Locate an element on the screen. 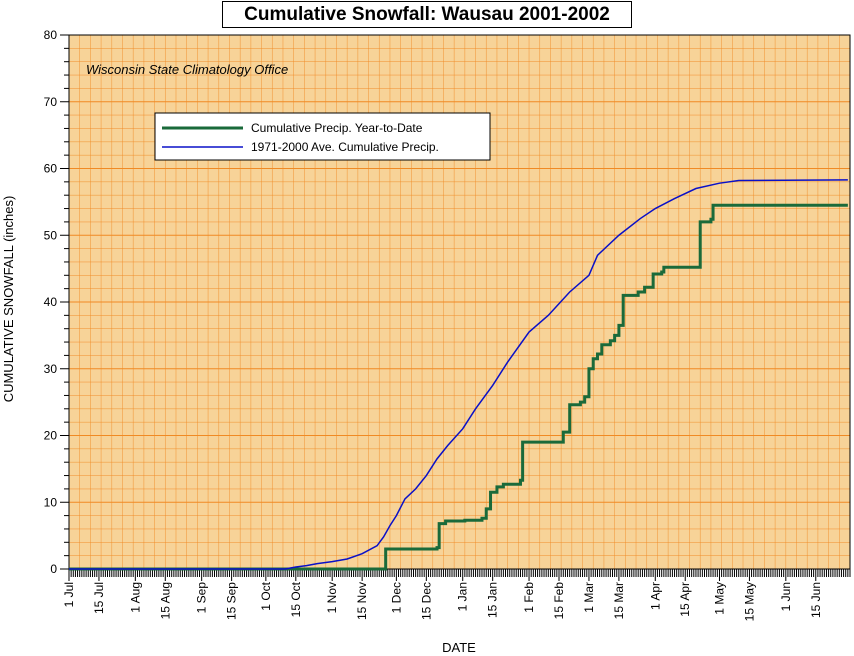  y-tick-label: 10 is located at coordinates (51, 502).